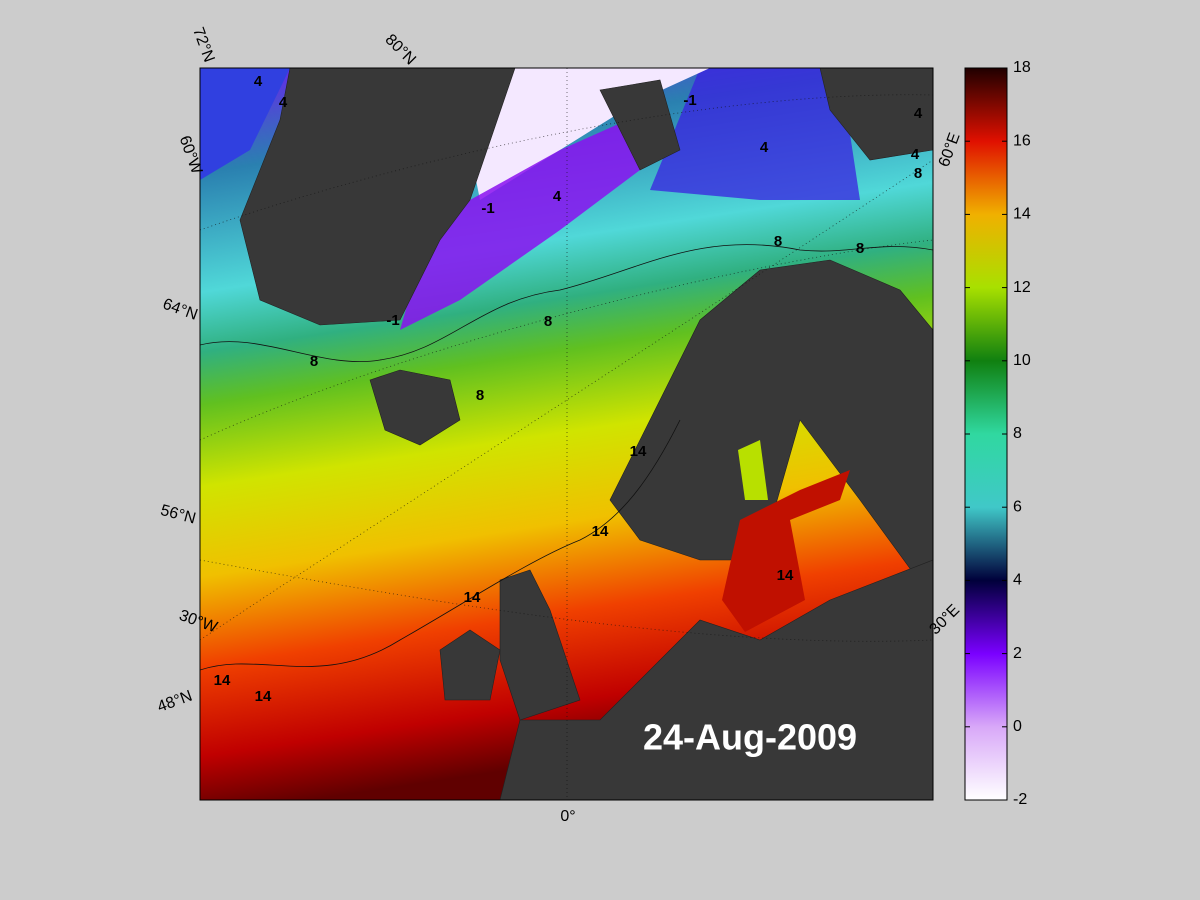 The width and height of the screenshot is (1200, 900). Describe the element at coordinates (1020, 799) in the screenshot. I see `colorbar-tick-label: -2` at that location.